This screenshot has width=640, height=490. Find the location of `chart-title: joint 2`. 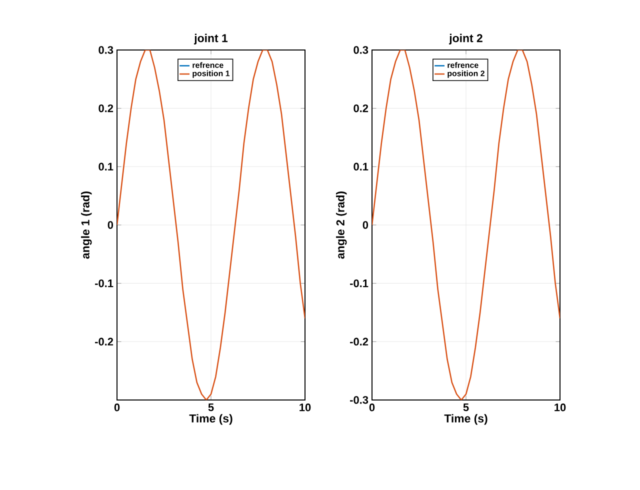

chart-title: joint 2 is located at coordinates (465, 39).